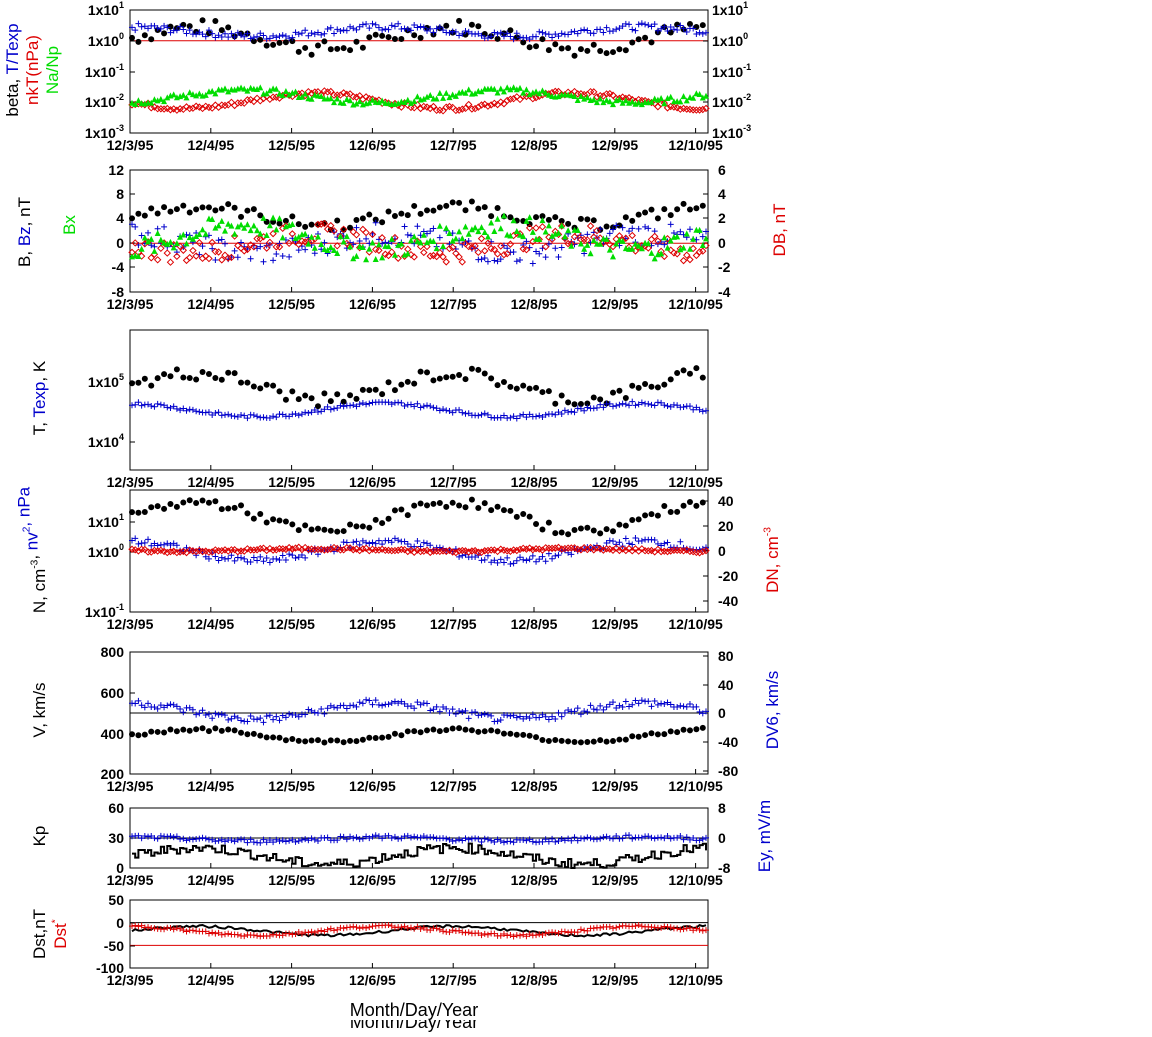  What do you see at coordinates (534, 482) in the screenshot?
I see `x-tick-label: 12/8/95` at bounding box center [534, 482].